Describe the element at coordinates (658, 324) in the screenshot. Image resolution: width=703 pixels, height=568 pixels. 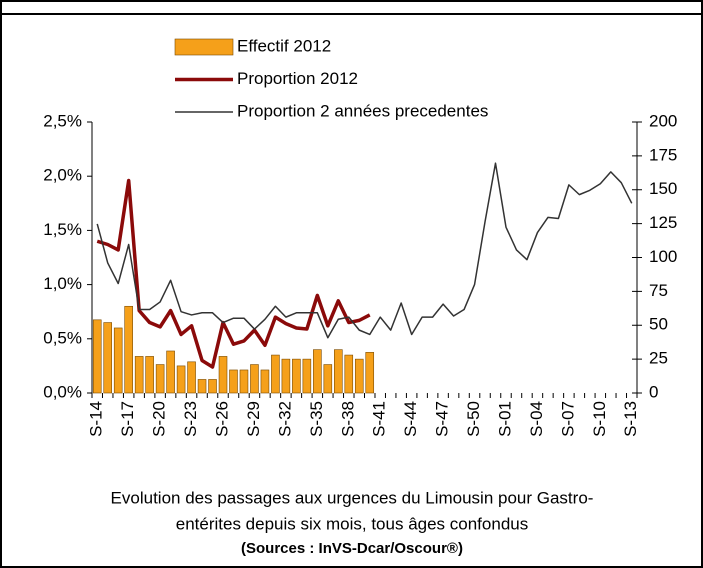
I see `y2-tick-label: 50` at that location.